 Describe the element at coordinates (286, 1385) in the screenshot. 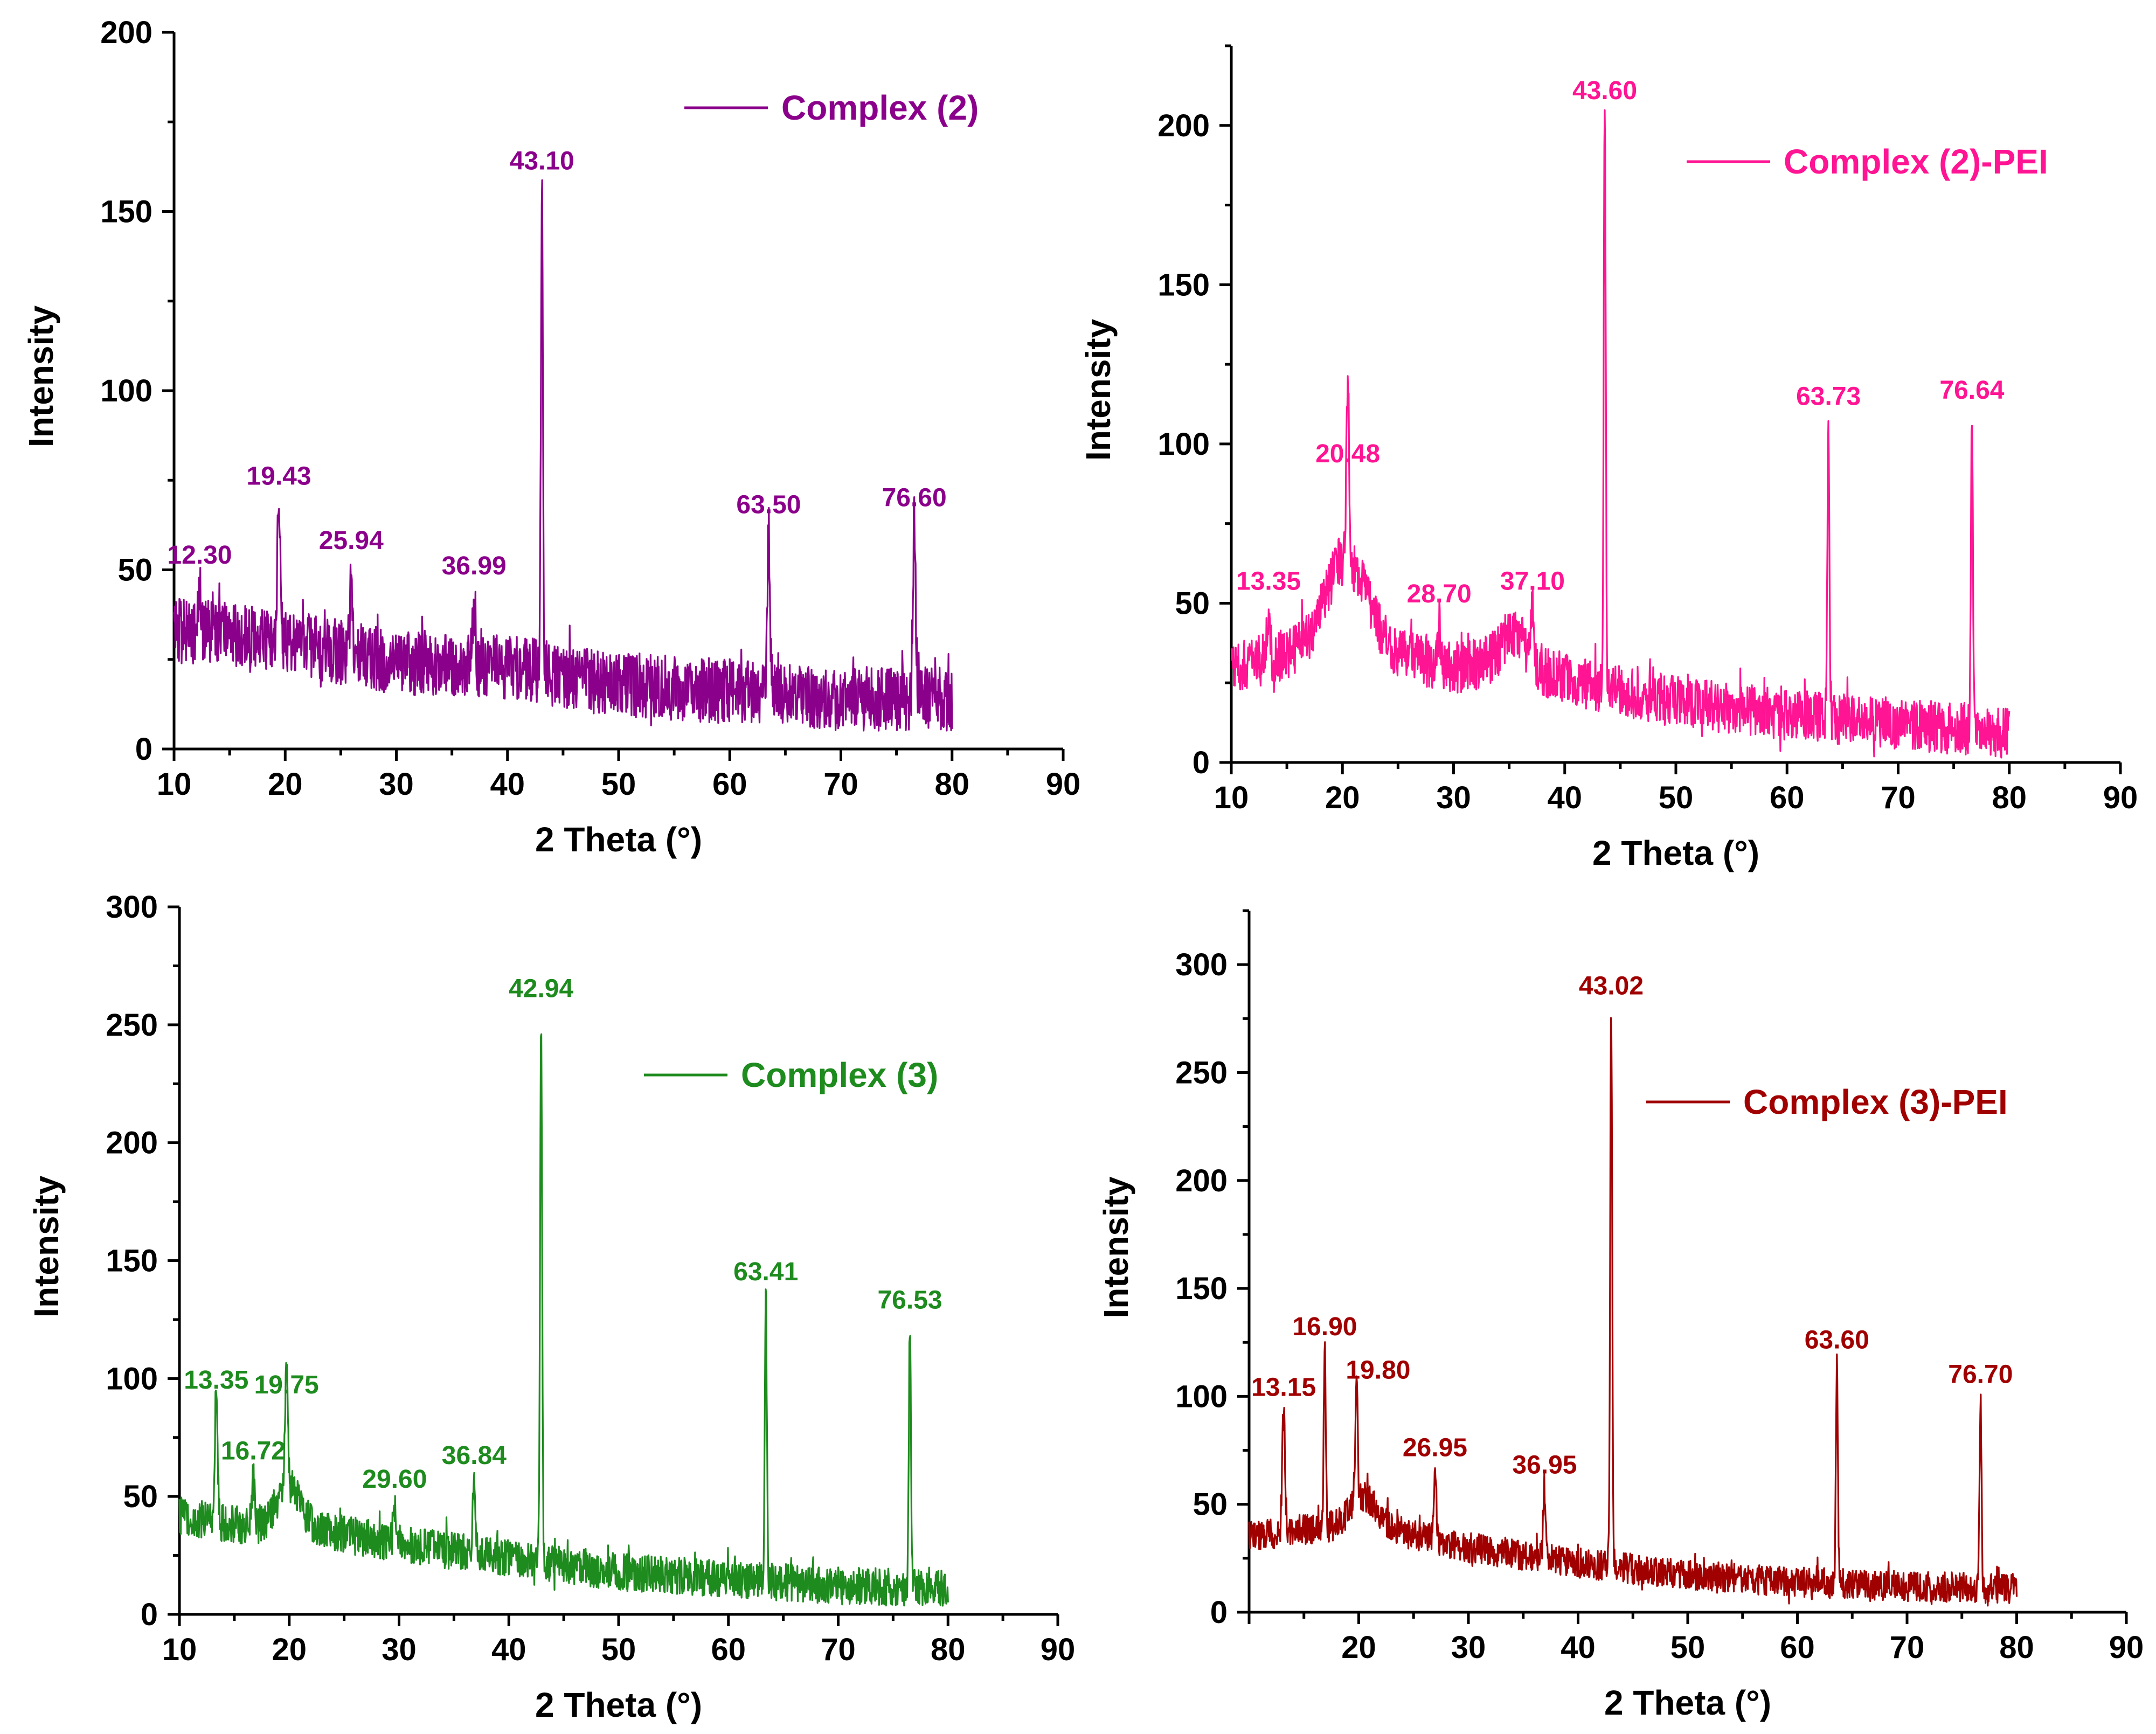

I see `peak-label: 19.75` at that location.